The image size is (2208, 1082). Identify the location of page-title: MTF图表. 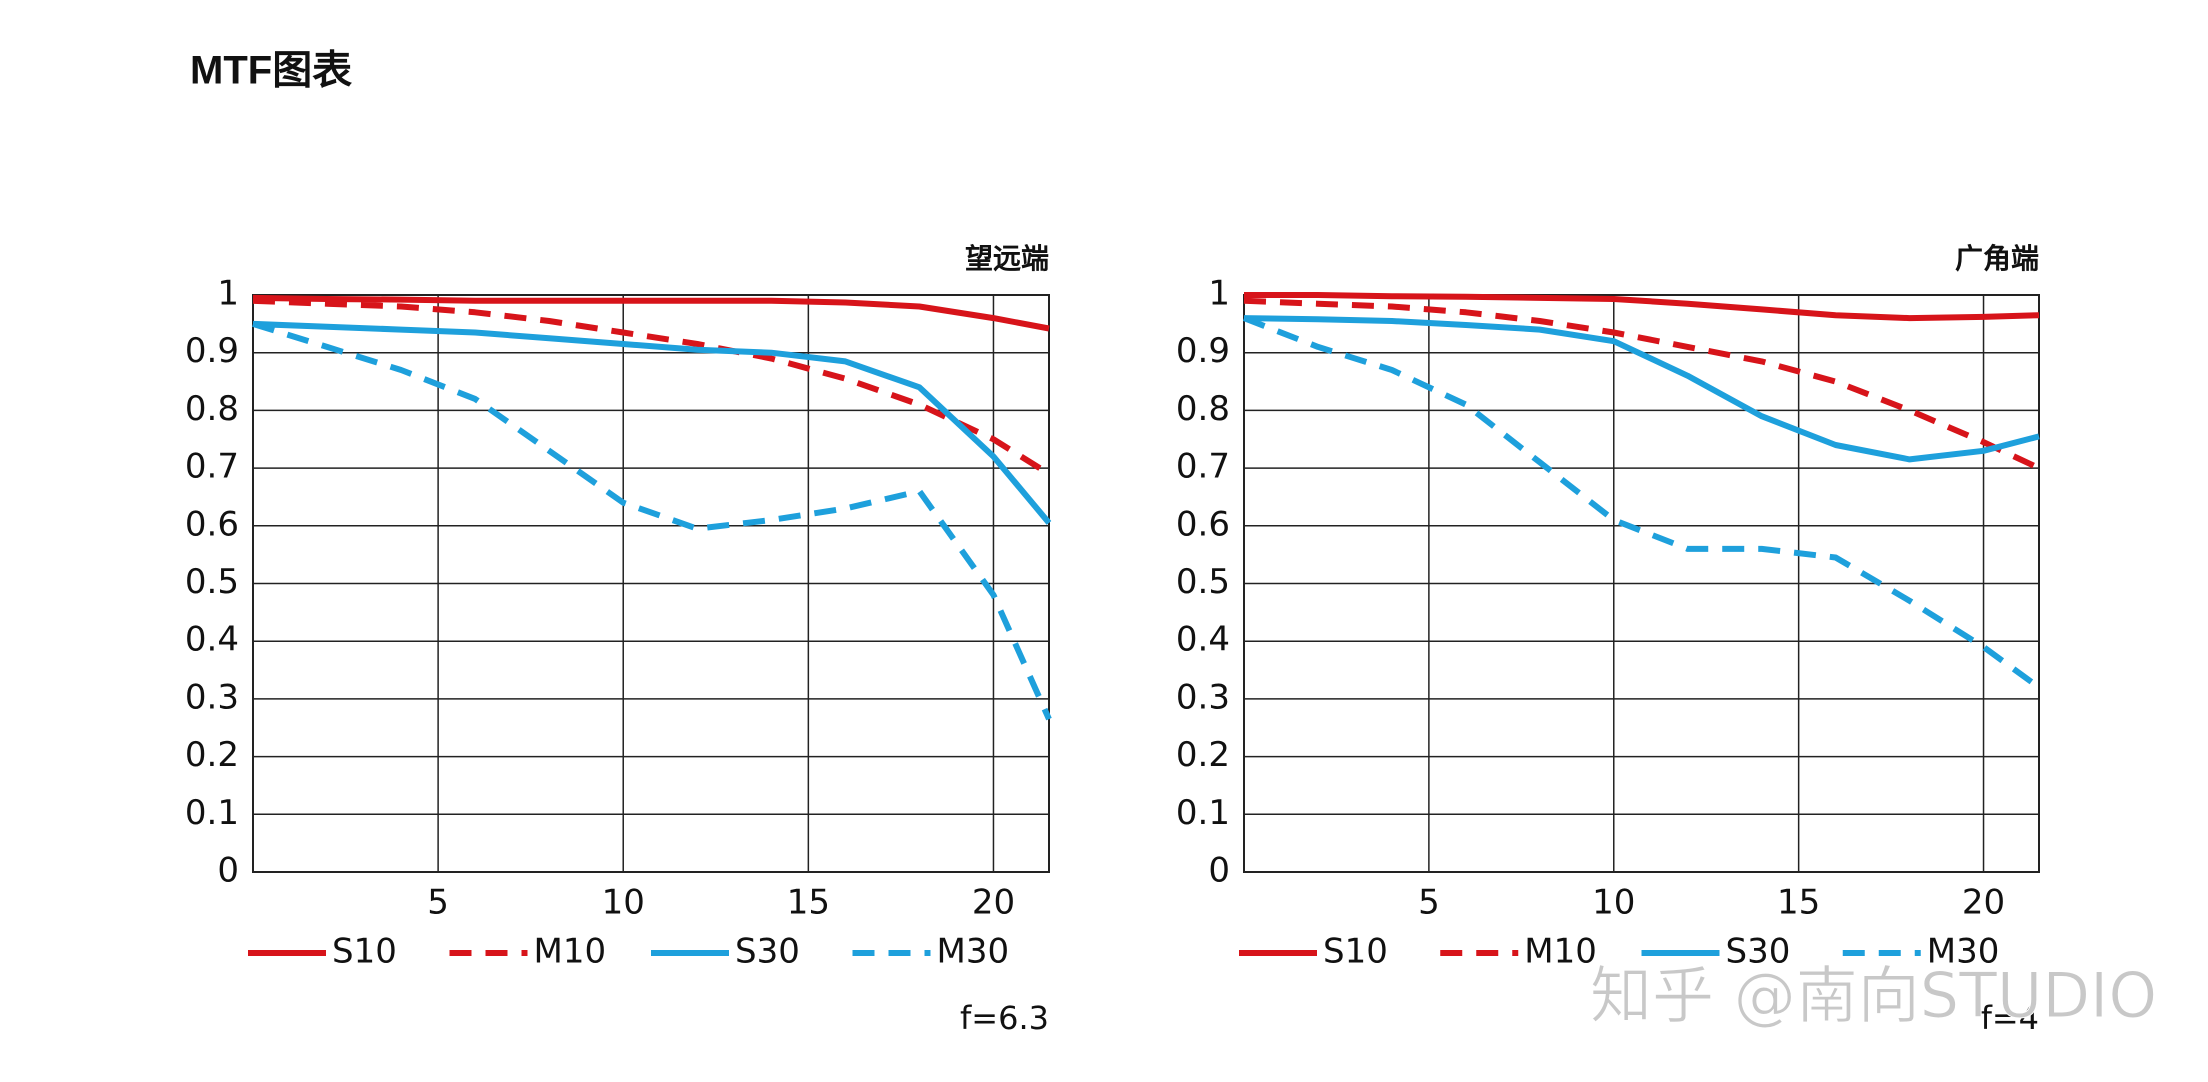
(271, 71).